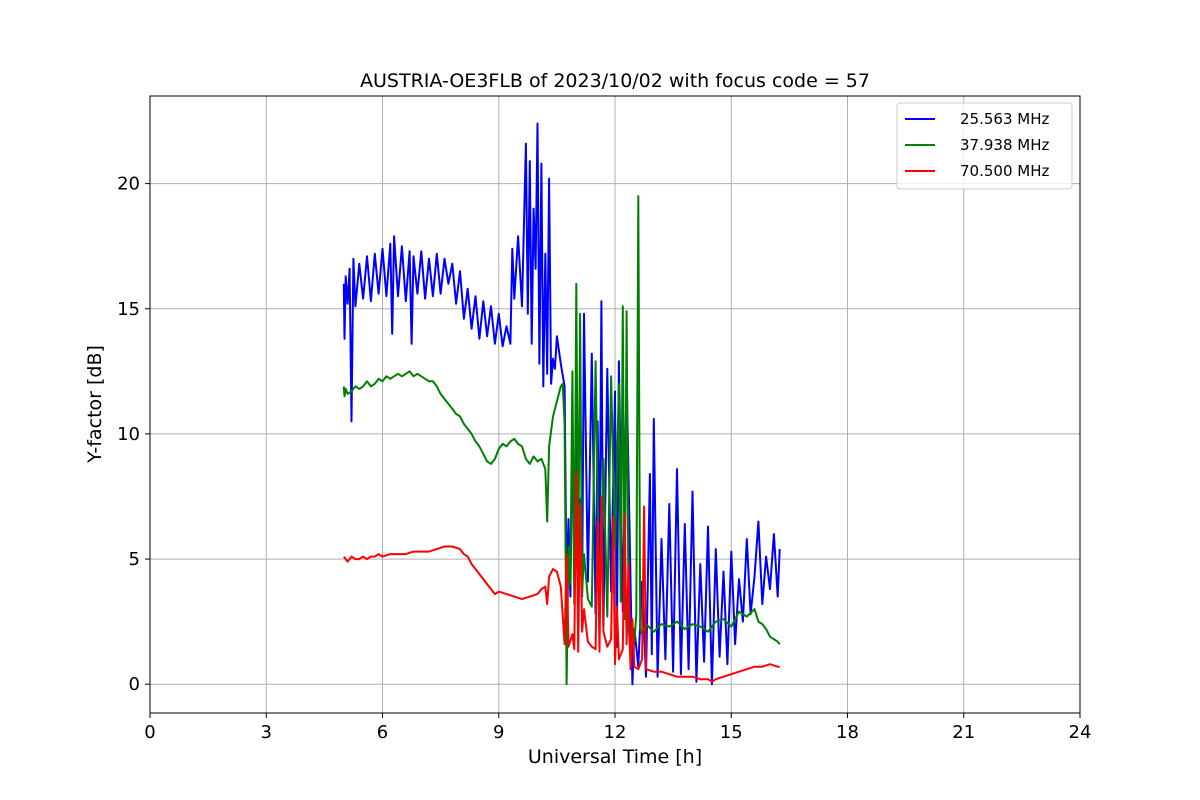 The width and height of the screenshot is (1200, 800). Describe the element at coordinates (149, 732) in the screenshot. I see `x-tick-label: 0` at that location.